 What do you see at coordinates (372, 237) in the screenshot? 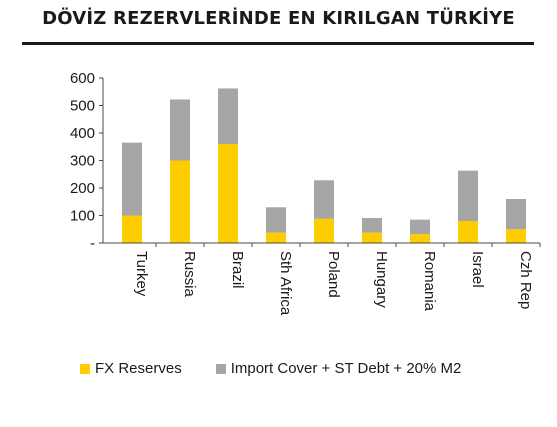
I see `bar-fx-reserves-hungary` at bounding box center [372, 237].